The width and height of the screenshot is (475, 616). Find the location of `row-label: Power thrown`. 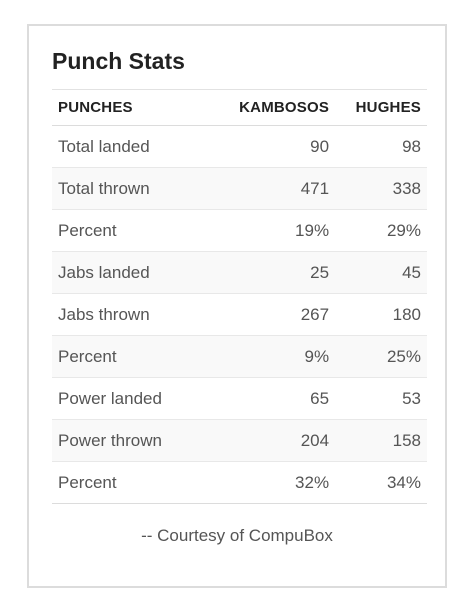

row-label: Power thrown is located at coordinates (133, 440).